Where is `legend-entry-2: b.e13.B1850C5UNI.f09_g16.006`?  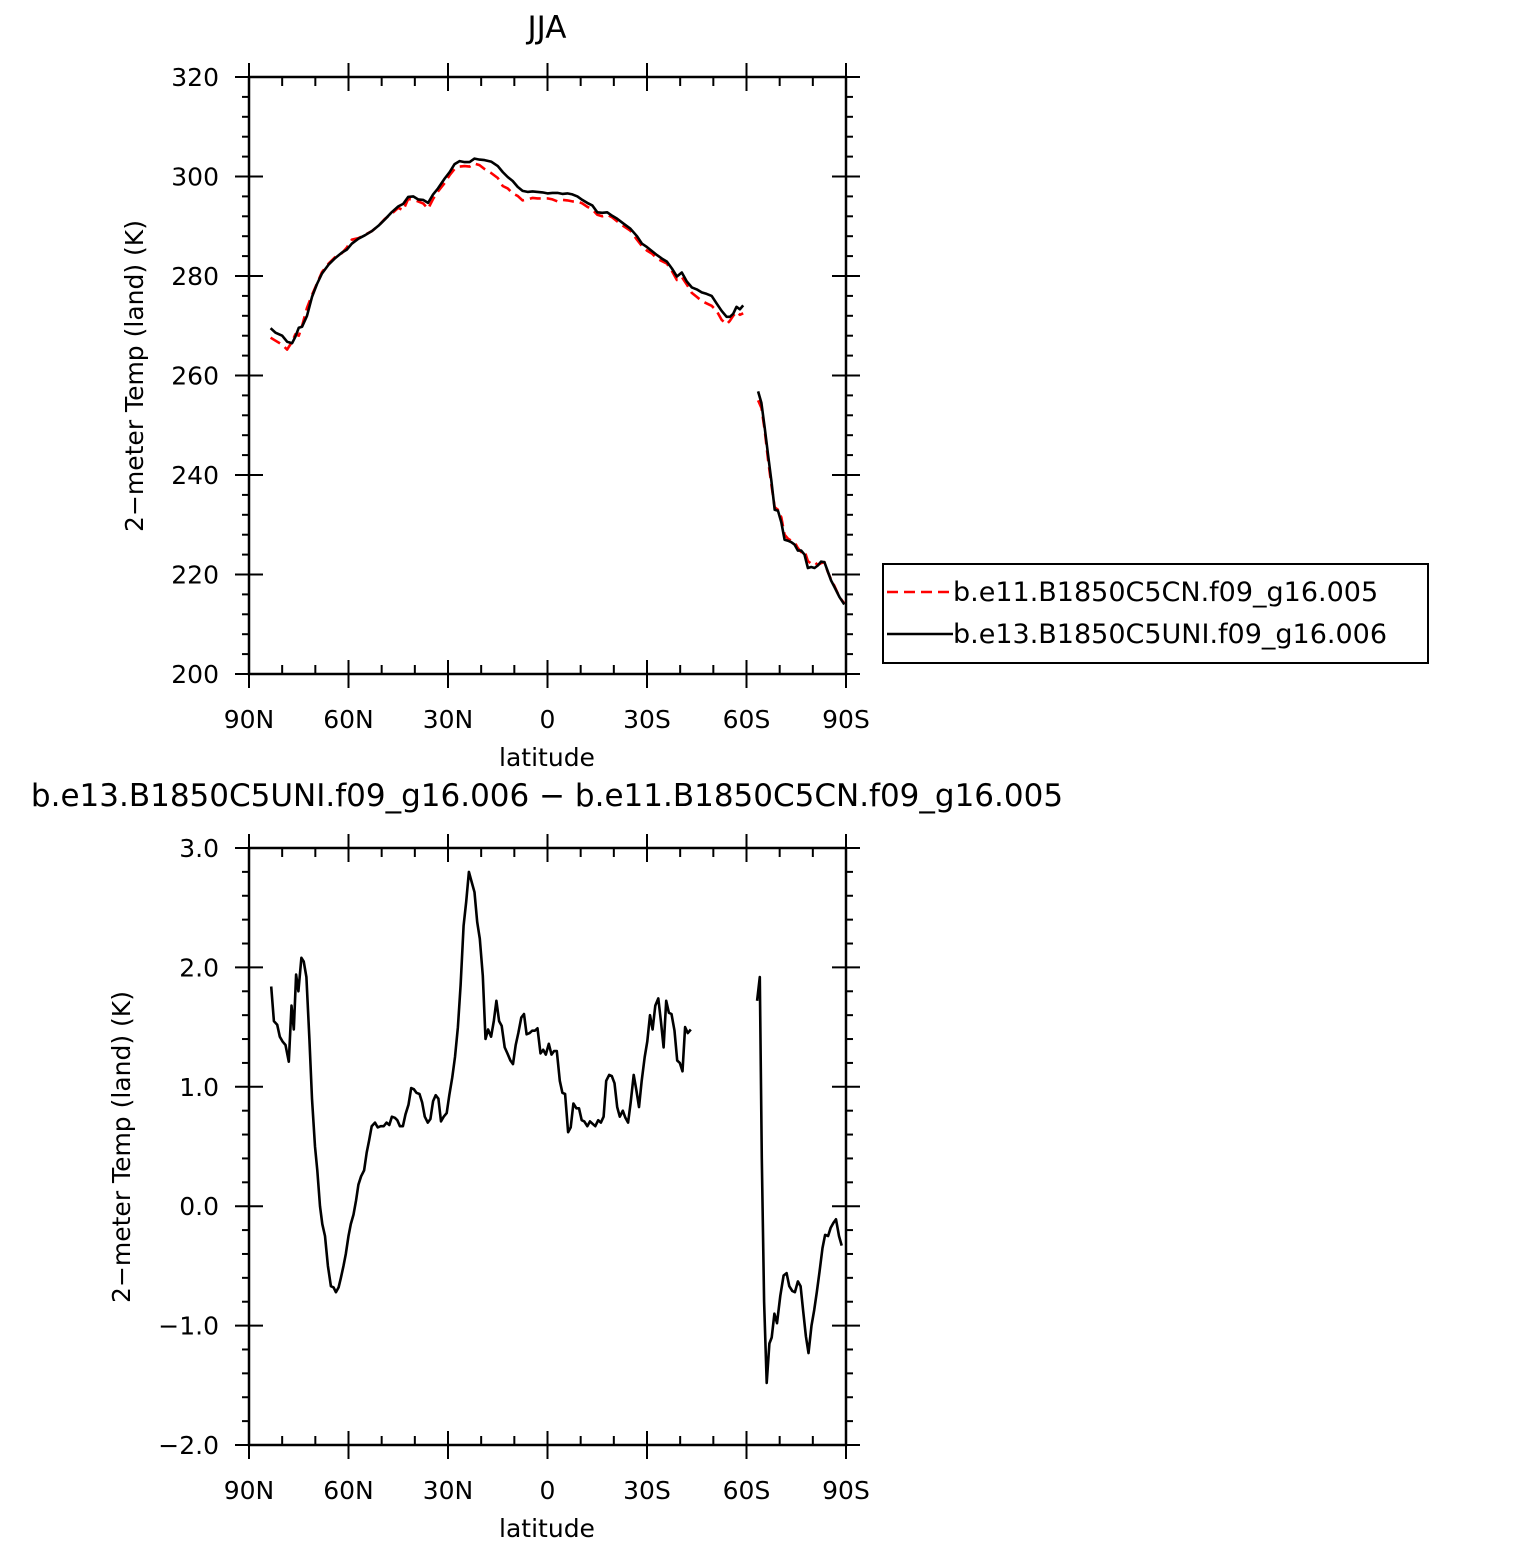 legend-entry-2: b.e13.B1850C5UNI.f09_g16.006 is located at coordinates (1170, 634).